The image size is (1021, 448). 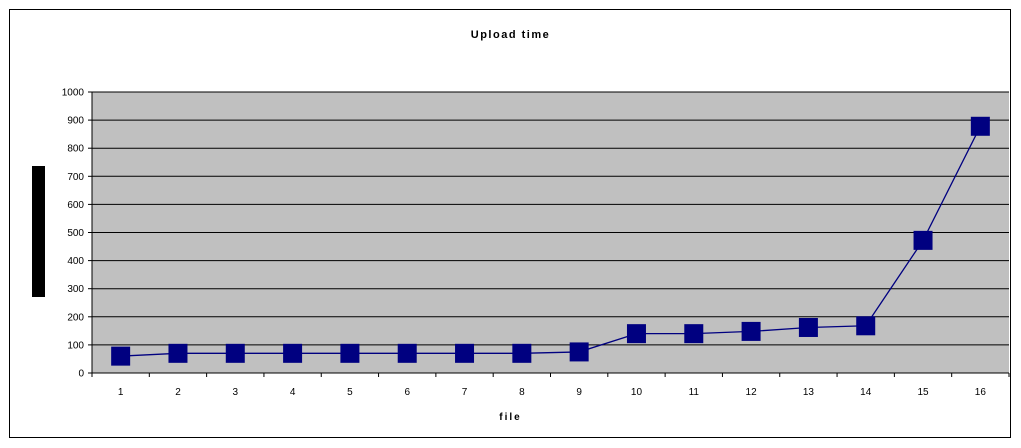 I want to click on x-tick-label: 10, so click(x=637, y=392).